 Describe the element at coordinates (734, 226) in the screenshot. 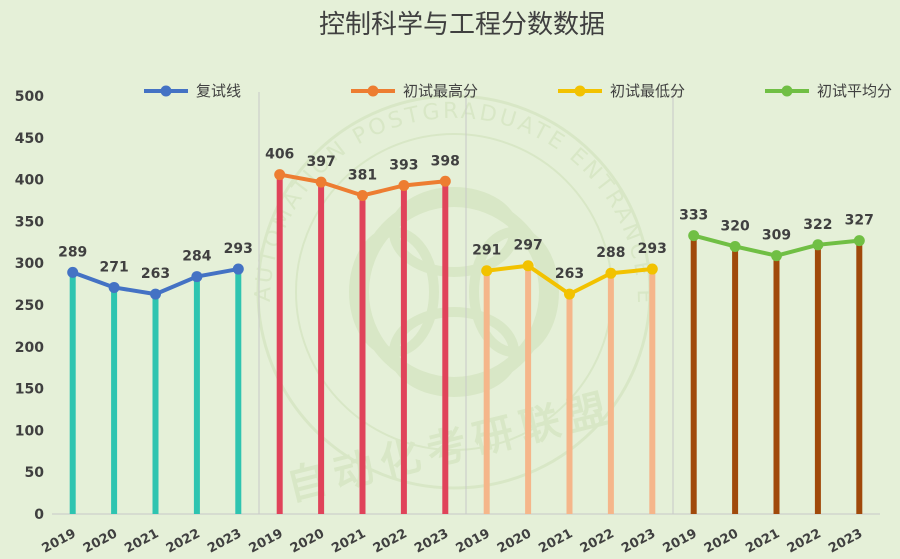

I see `data-label: 320` at that location.